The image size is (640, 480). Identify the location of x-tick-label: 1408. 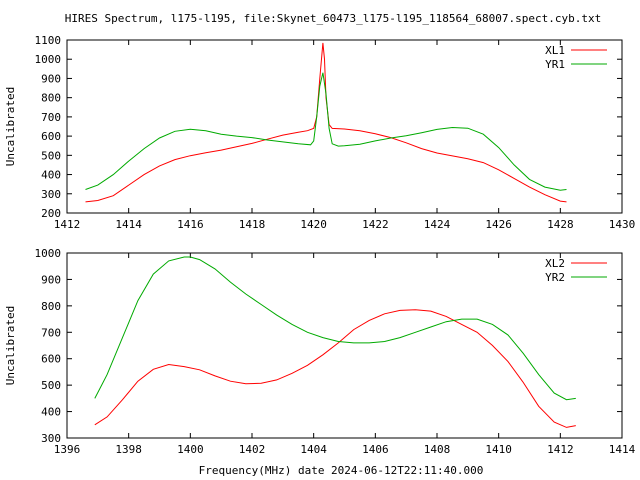
(437, 449).